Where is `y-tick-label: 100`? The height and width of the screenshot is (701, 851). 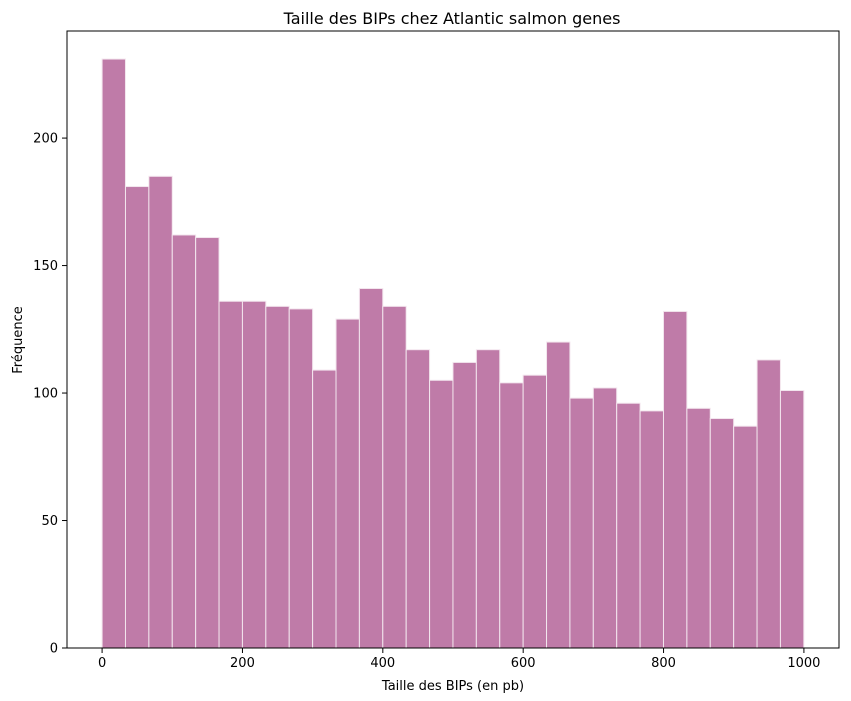
y-tick-label: 100 is located at coordinates (45, 394).